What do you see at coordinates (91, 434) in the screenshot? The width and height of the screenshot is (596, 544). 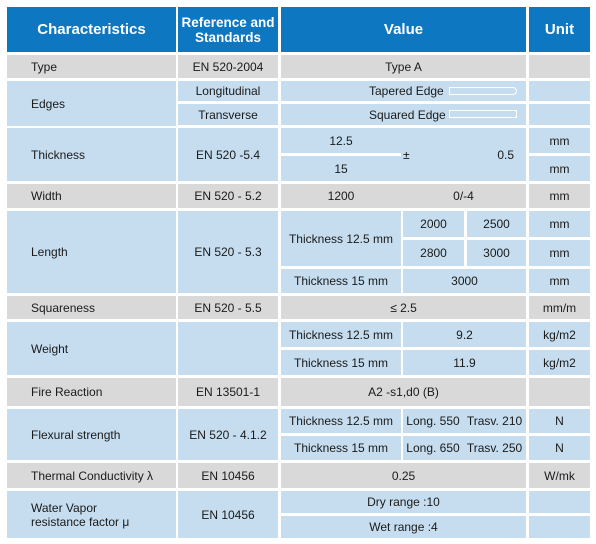 I see `flexural-label: Flexural strength` at bounding box center [91, 434].